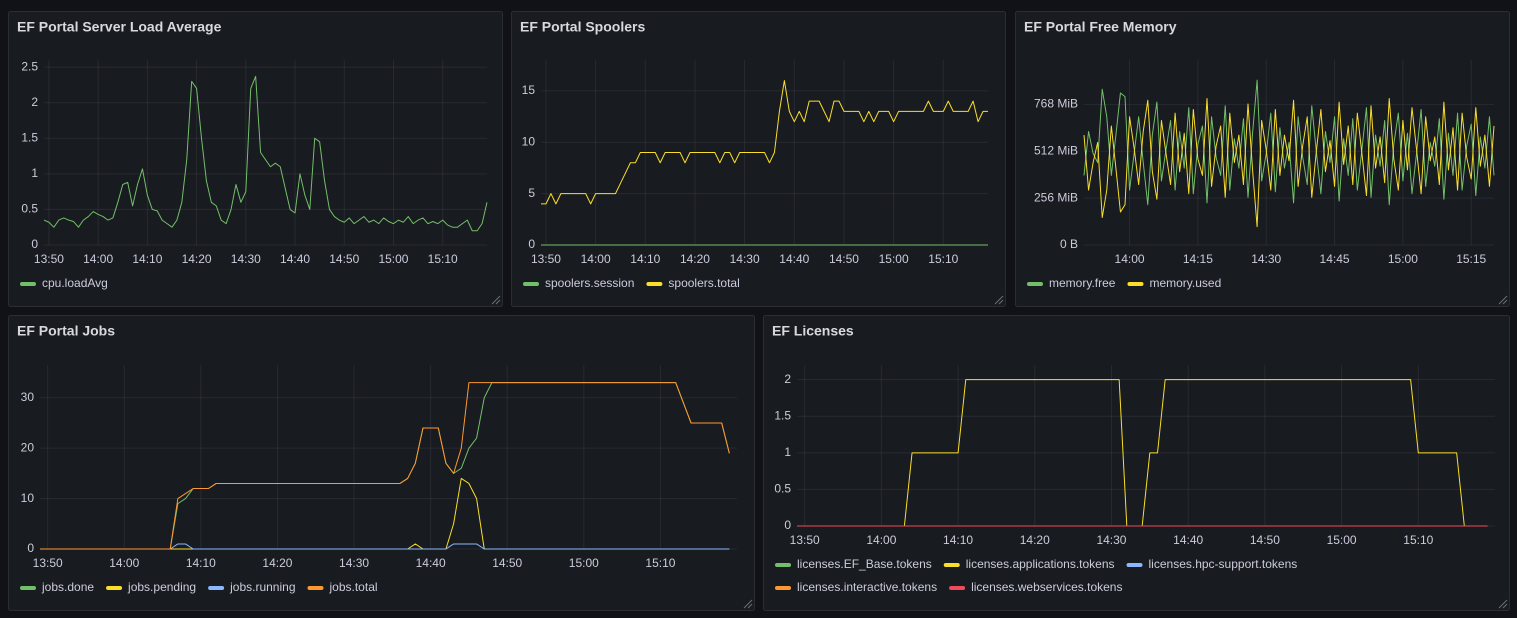  Describe the element at coordinates (703, 283) in the screenshot. I see `legend-label: spoolers.total` at that location.